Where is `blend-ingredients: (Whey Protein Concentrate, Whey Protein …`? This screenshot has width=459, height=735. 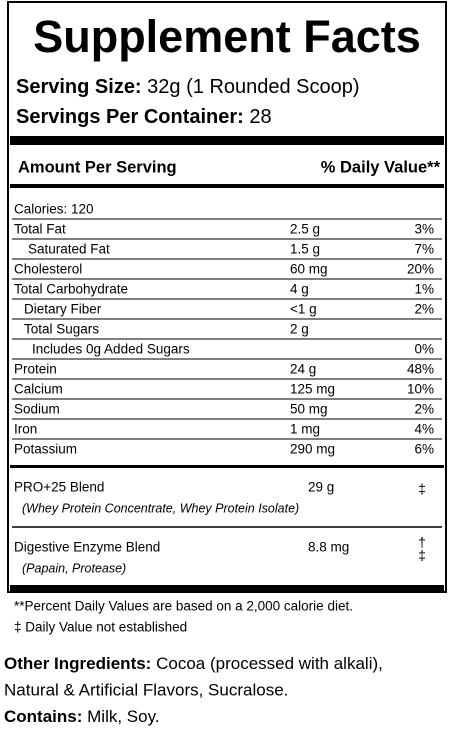
blend-ingredients: (Whey Protein Concentrate, Whey Protein … is located at coordinates (160, 508).